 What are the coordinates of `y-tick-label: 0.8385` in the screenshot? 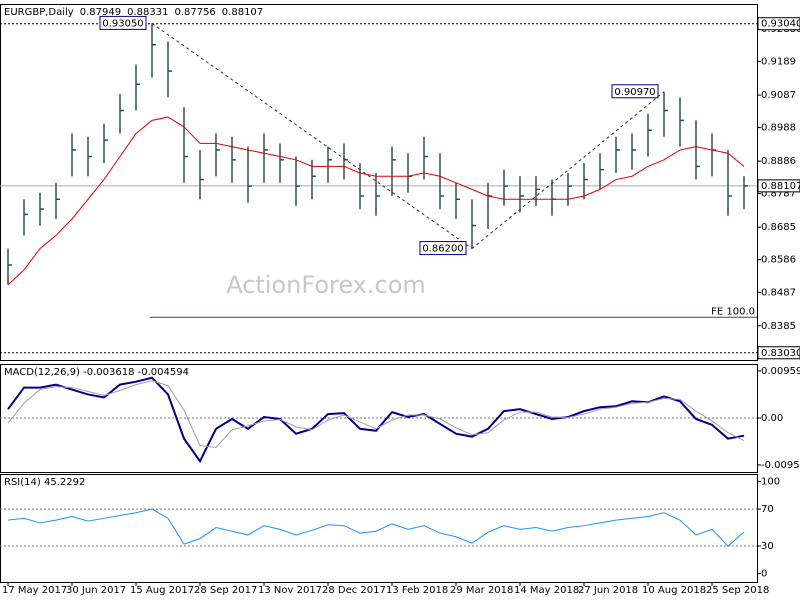 It's located at (778, 326).